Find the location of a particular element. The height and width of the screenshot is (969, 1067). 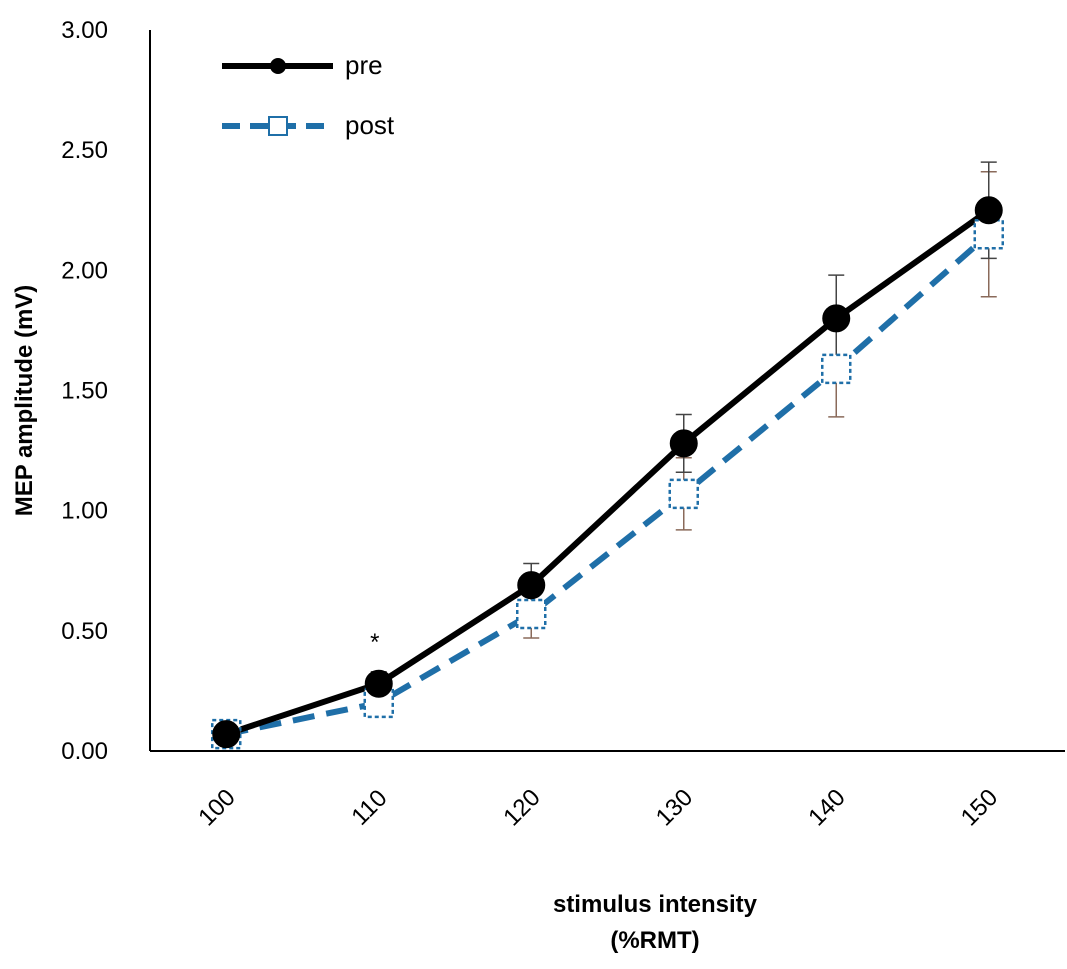

legend-marker-pre is located at coordinates (278, 66).